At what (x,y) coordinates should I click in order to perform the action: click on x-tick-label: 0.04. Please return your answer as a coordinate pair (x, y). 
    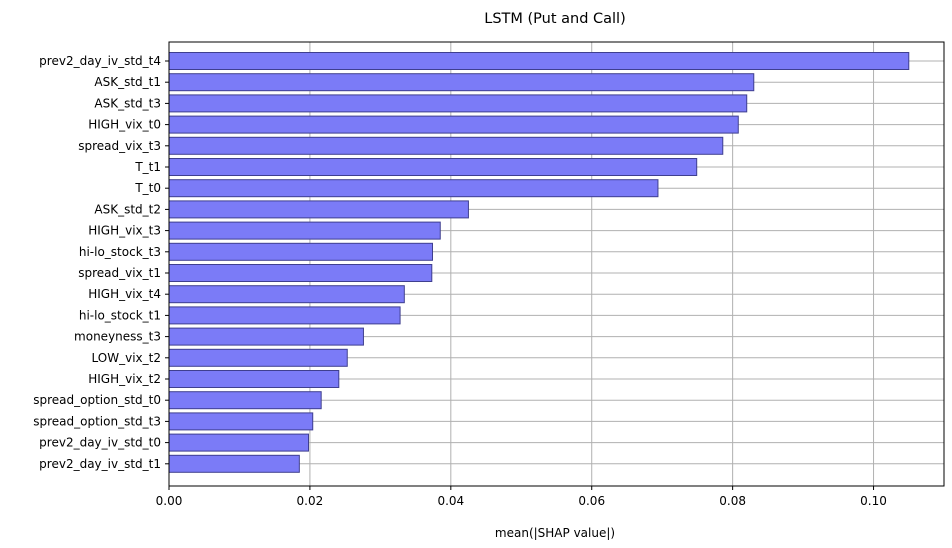
    Looking at the image, I should click on (450, 501).